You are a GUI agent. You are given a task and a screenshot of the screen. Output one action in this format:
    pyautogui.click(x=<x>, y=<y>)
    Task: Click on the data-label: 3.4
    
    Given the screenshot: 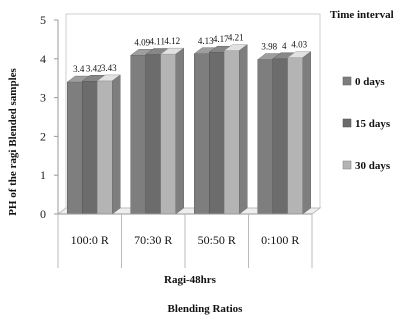 What is the action you would take?
    pyautogui.click(x=79, y=69)
    